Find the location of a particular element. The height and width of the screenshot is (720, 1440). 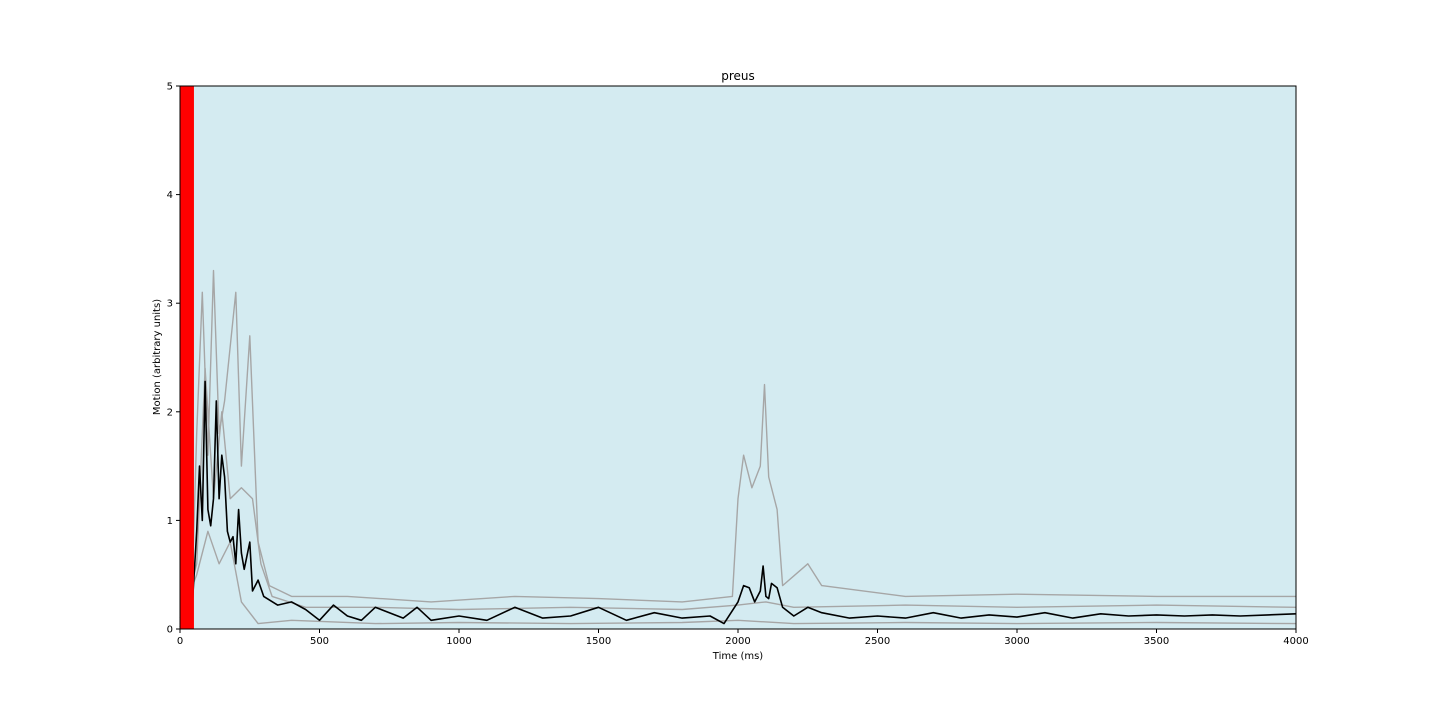

x-tick-label: 3500 is located at coordinates (1156, 641).